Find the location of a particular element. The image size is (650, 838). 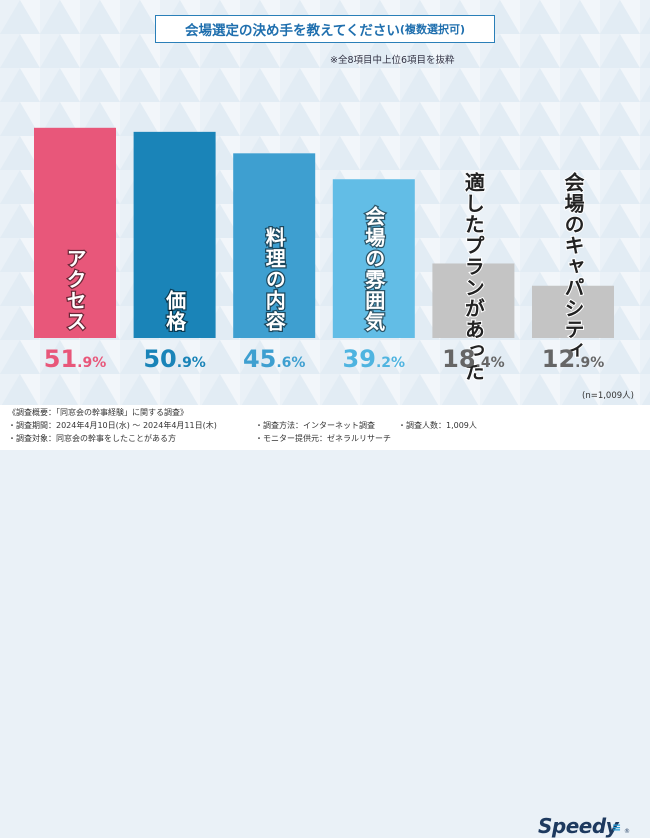

bar-label-6: 会場のキャパシティ is located at coordinates (573, 266).